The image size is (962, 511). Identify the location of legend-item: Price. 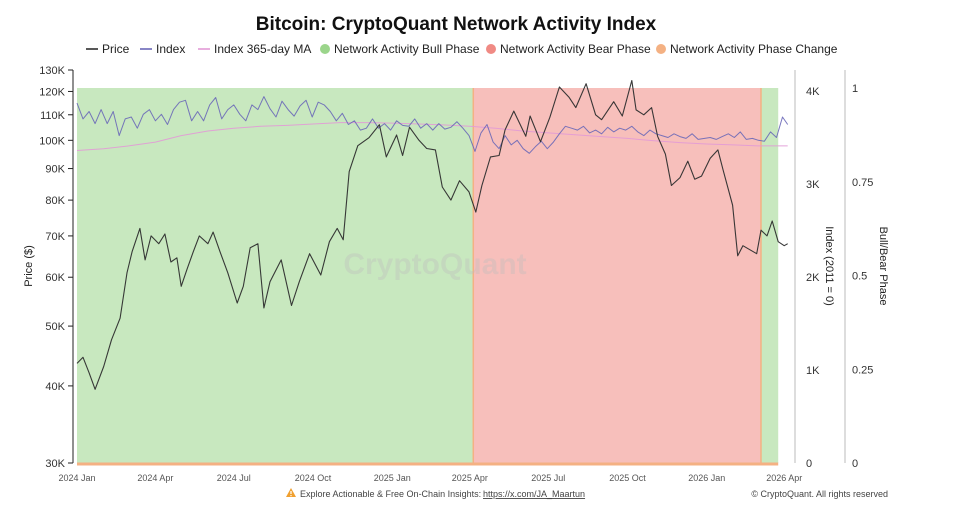
(108, 49).